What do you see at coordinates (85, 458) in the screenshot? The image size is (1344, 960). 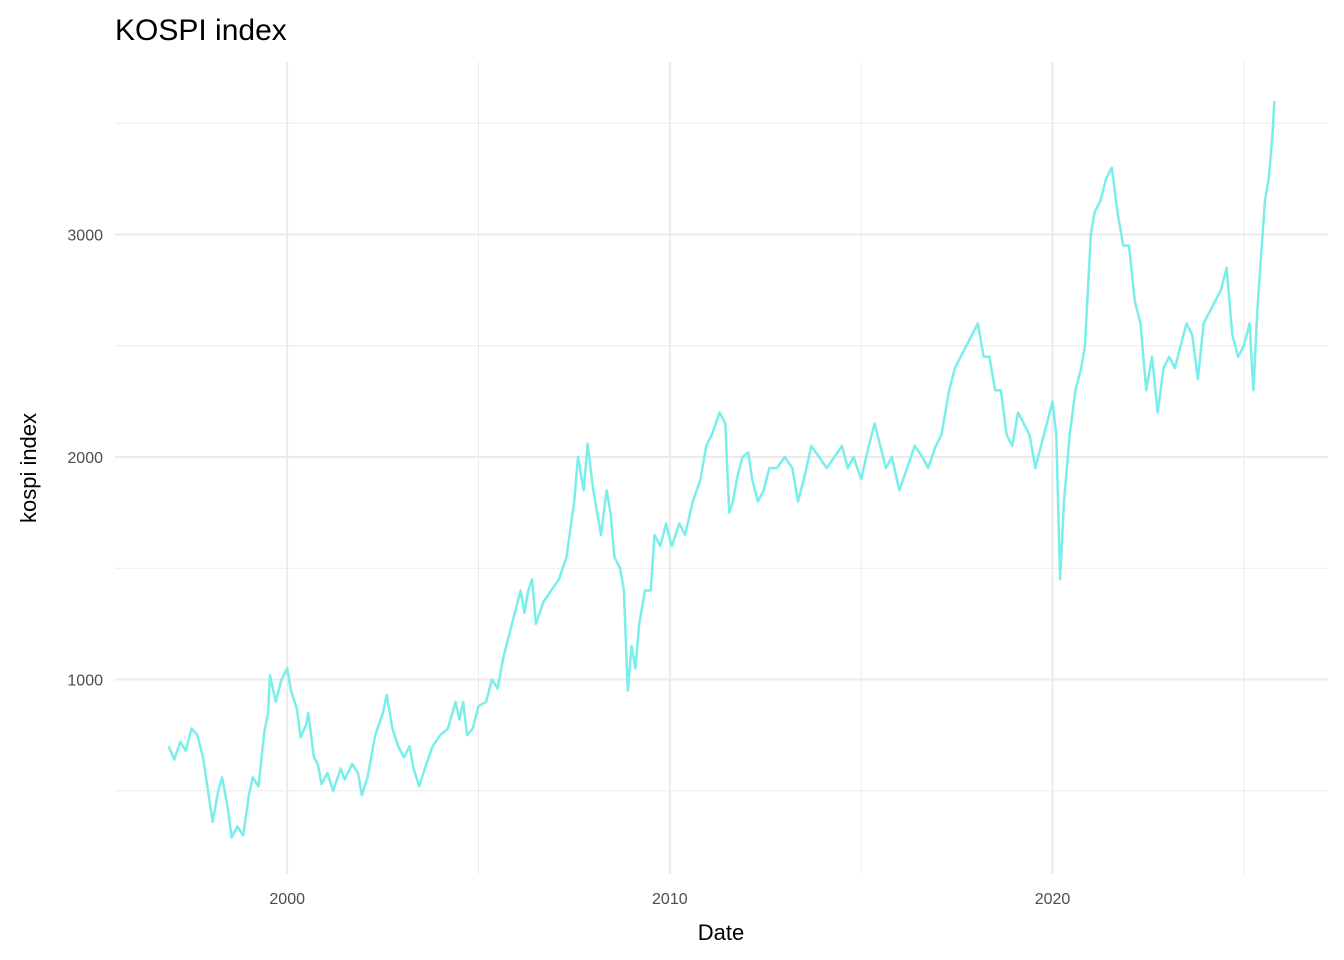 I see `y-tick-label: 2000` at bounding box center [85, 458].